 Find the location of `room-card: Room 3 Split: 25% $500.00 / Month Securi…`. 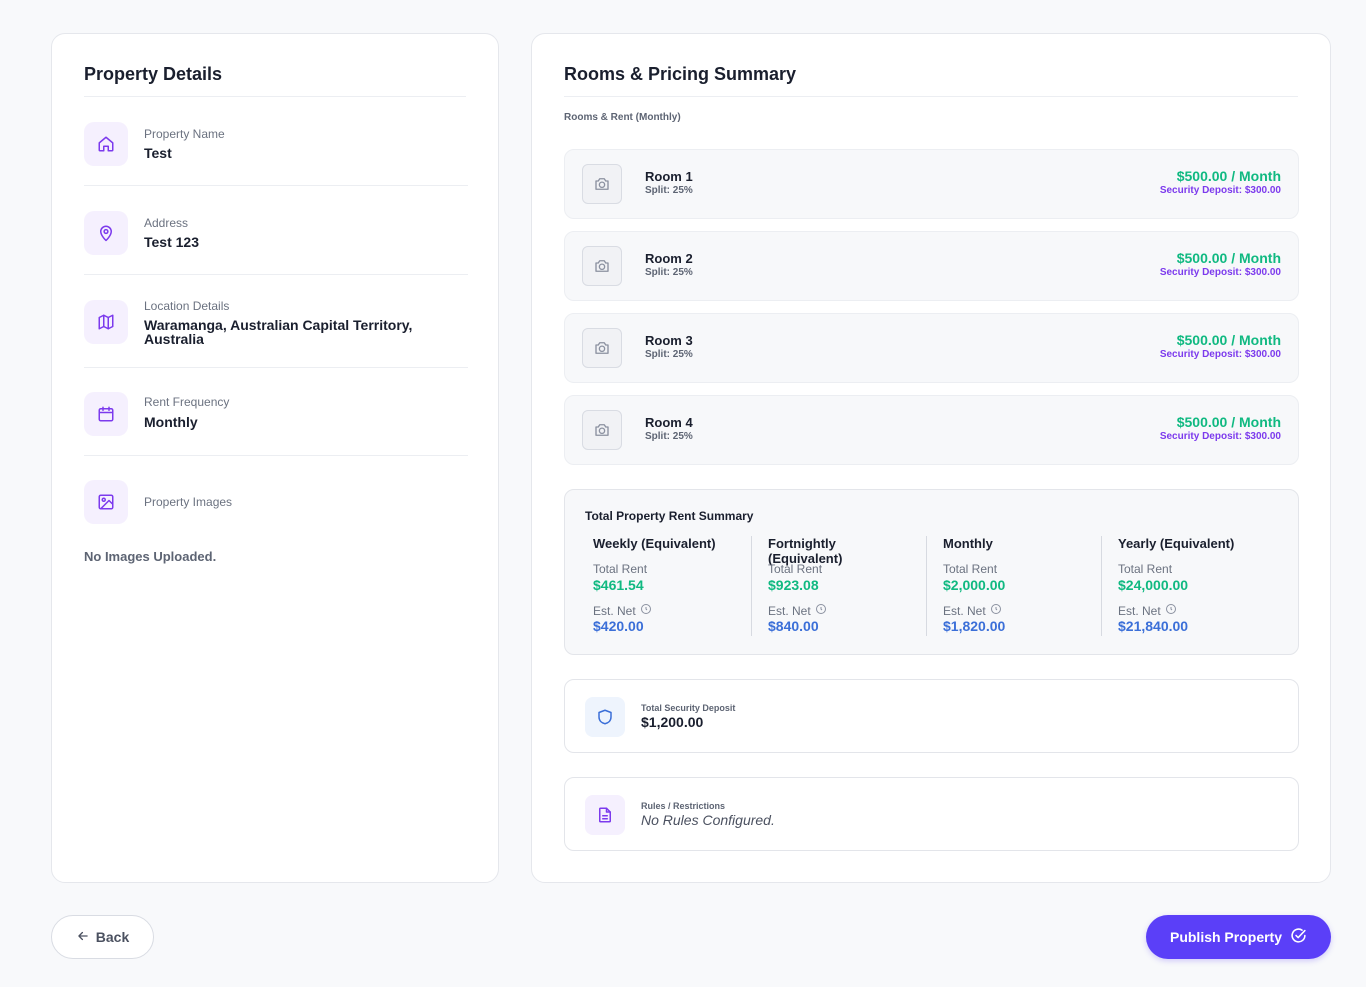

room-card: Room 3 Split: 25% $500.00 / Month Securi… is located at coordinates (931, 348).